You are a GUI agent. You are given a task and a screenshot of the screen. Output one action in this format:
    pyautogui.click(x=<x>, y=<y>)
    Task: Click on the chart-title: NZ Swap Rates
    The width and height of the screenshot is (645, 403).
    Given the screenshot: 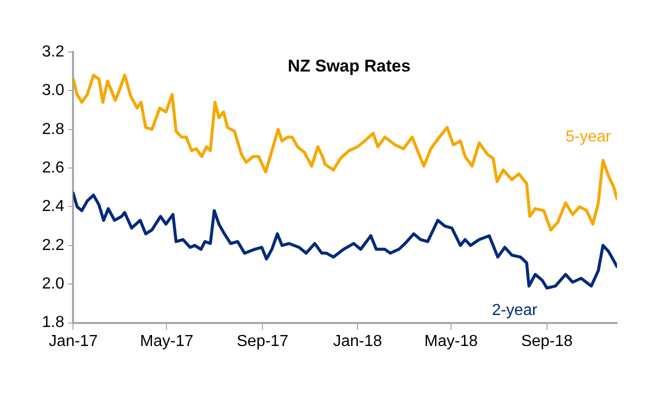 What is the action you would take?
    pyautogui.click(x=349, y=66)
    